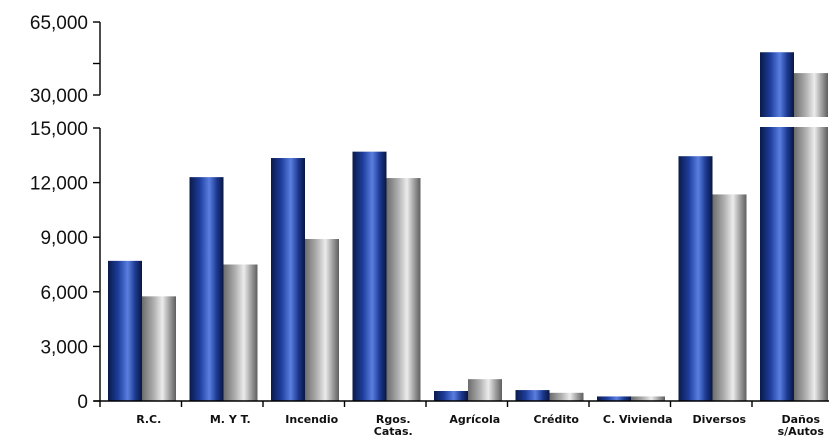 Image resolution: width=829 pixels, height=439 pixels. I want to click on category-label: C. Vivienda, so click(638, 419).